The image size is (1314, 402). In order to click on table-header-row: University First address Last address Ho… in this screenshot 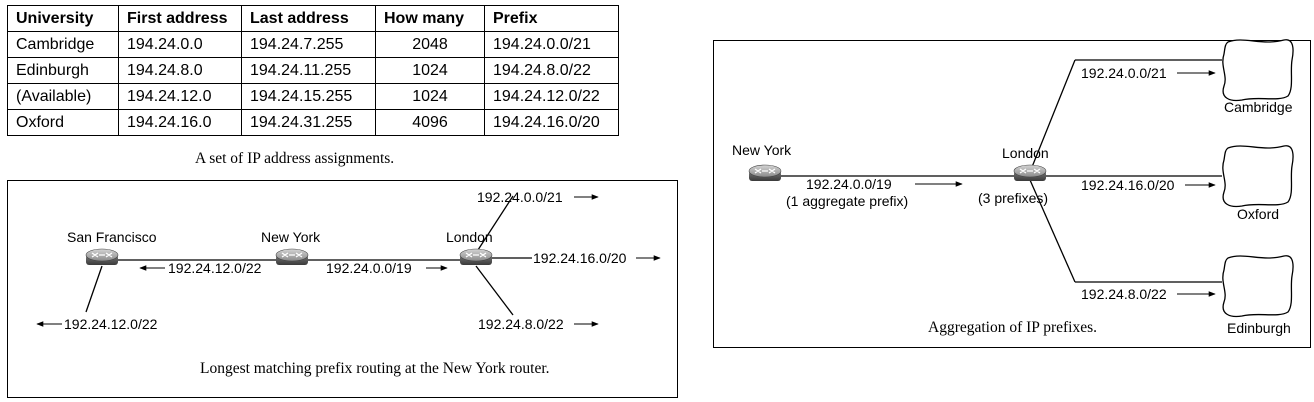, I will do `click(313, 18)`.